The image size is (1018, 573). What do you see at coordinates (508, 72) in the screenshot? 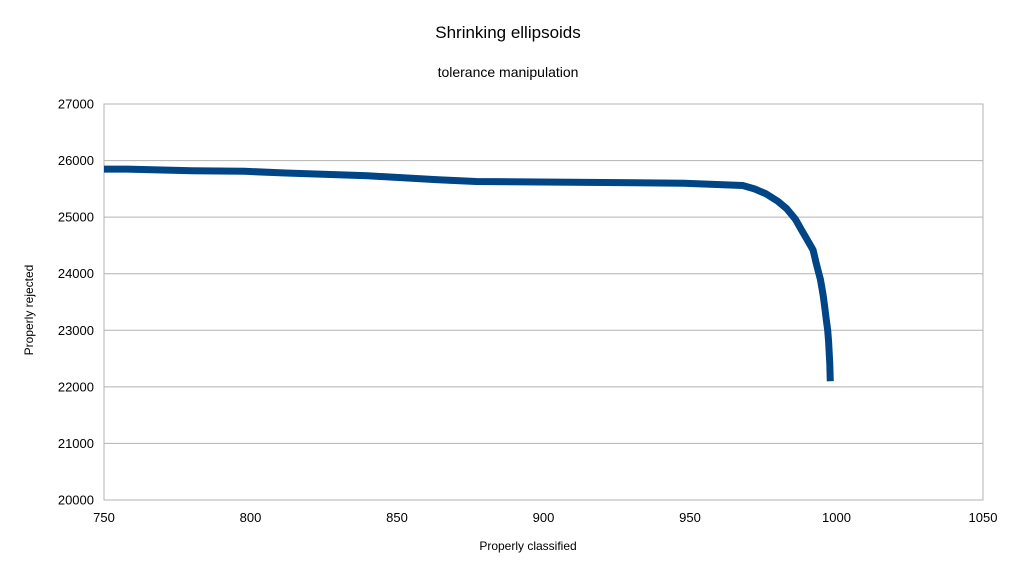
I see `chart-subtitle: tolerance manipulation` at bounding box center [508, 72].